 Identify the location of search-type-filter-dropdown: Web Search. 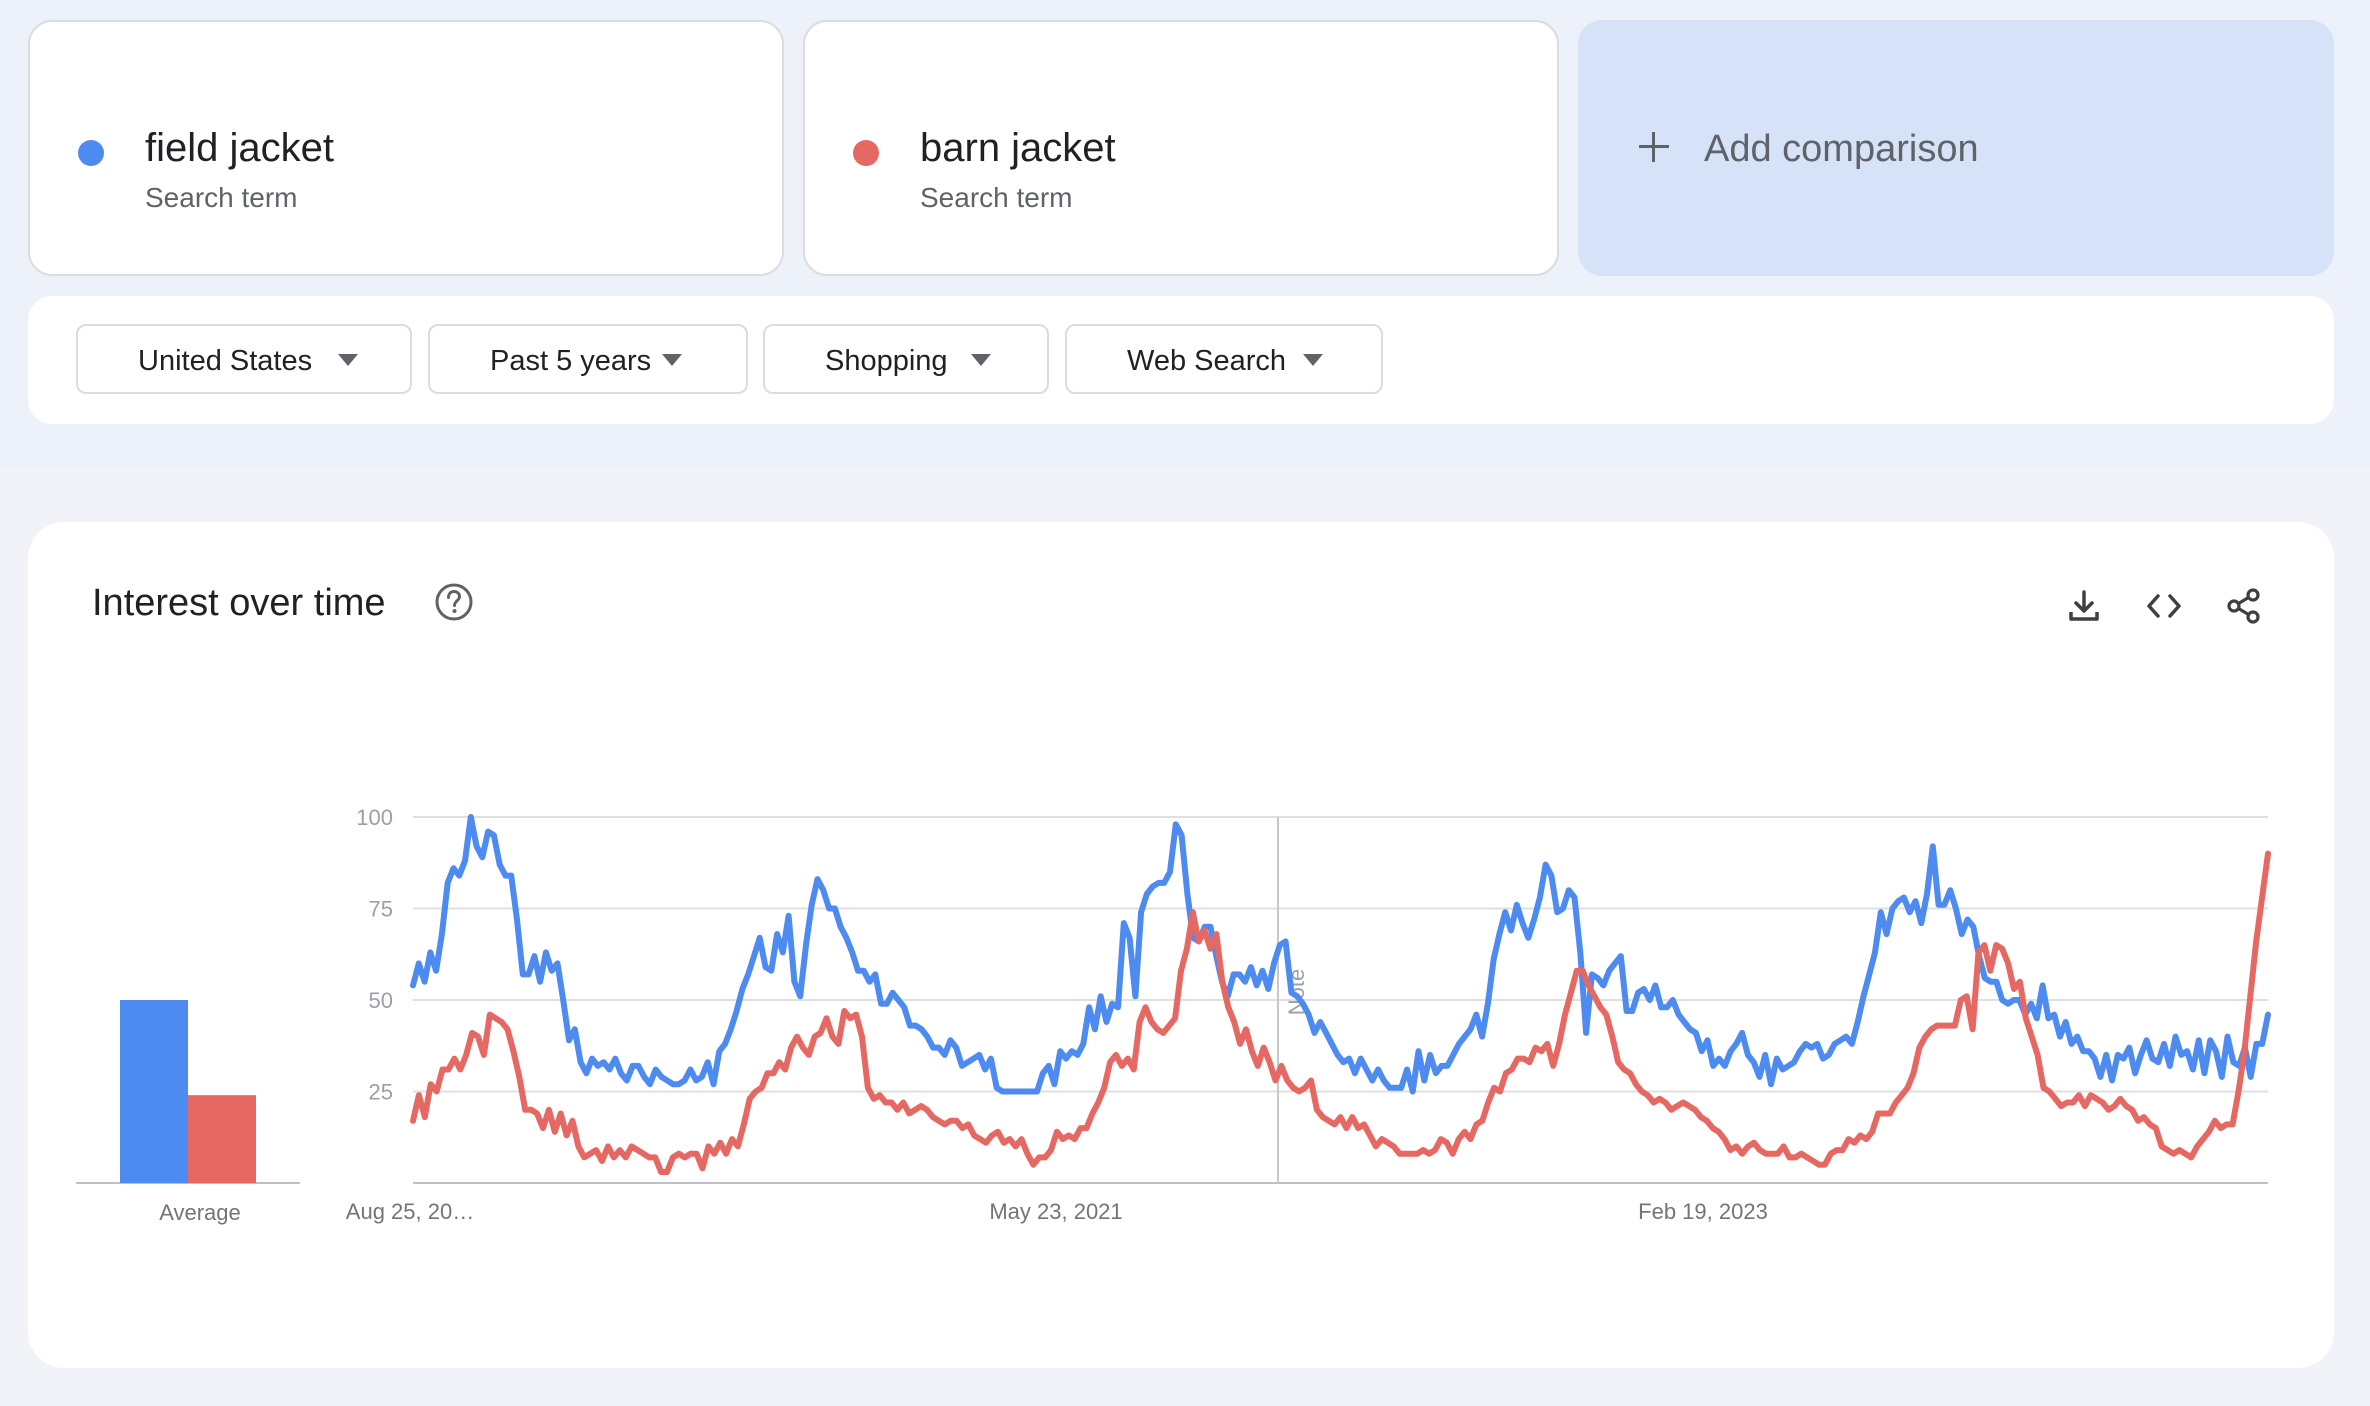
(1224, 359).